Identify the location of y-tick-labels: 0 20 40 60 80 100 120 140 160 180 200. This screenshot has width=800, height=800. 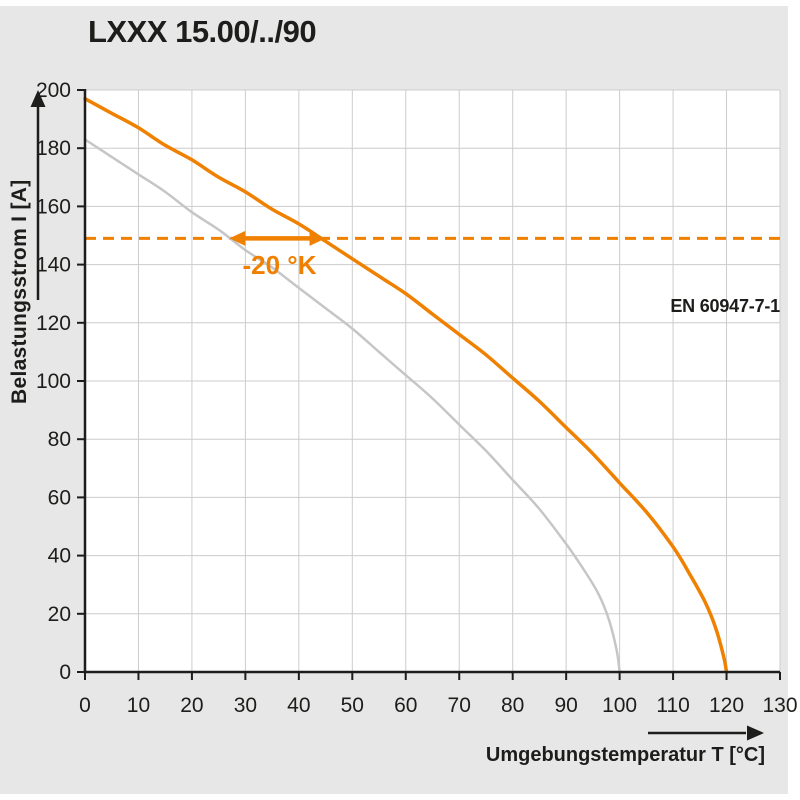
(53, 381).